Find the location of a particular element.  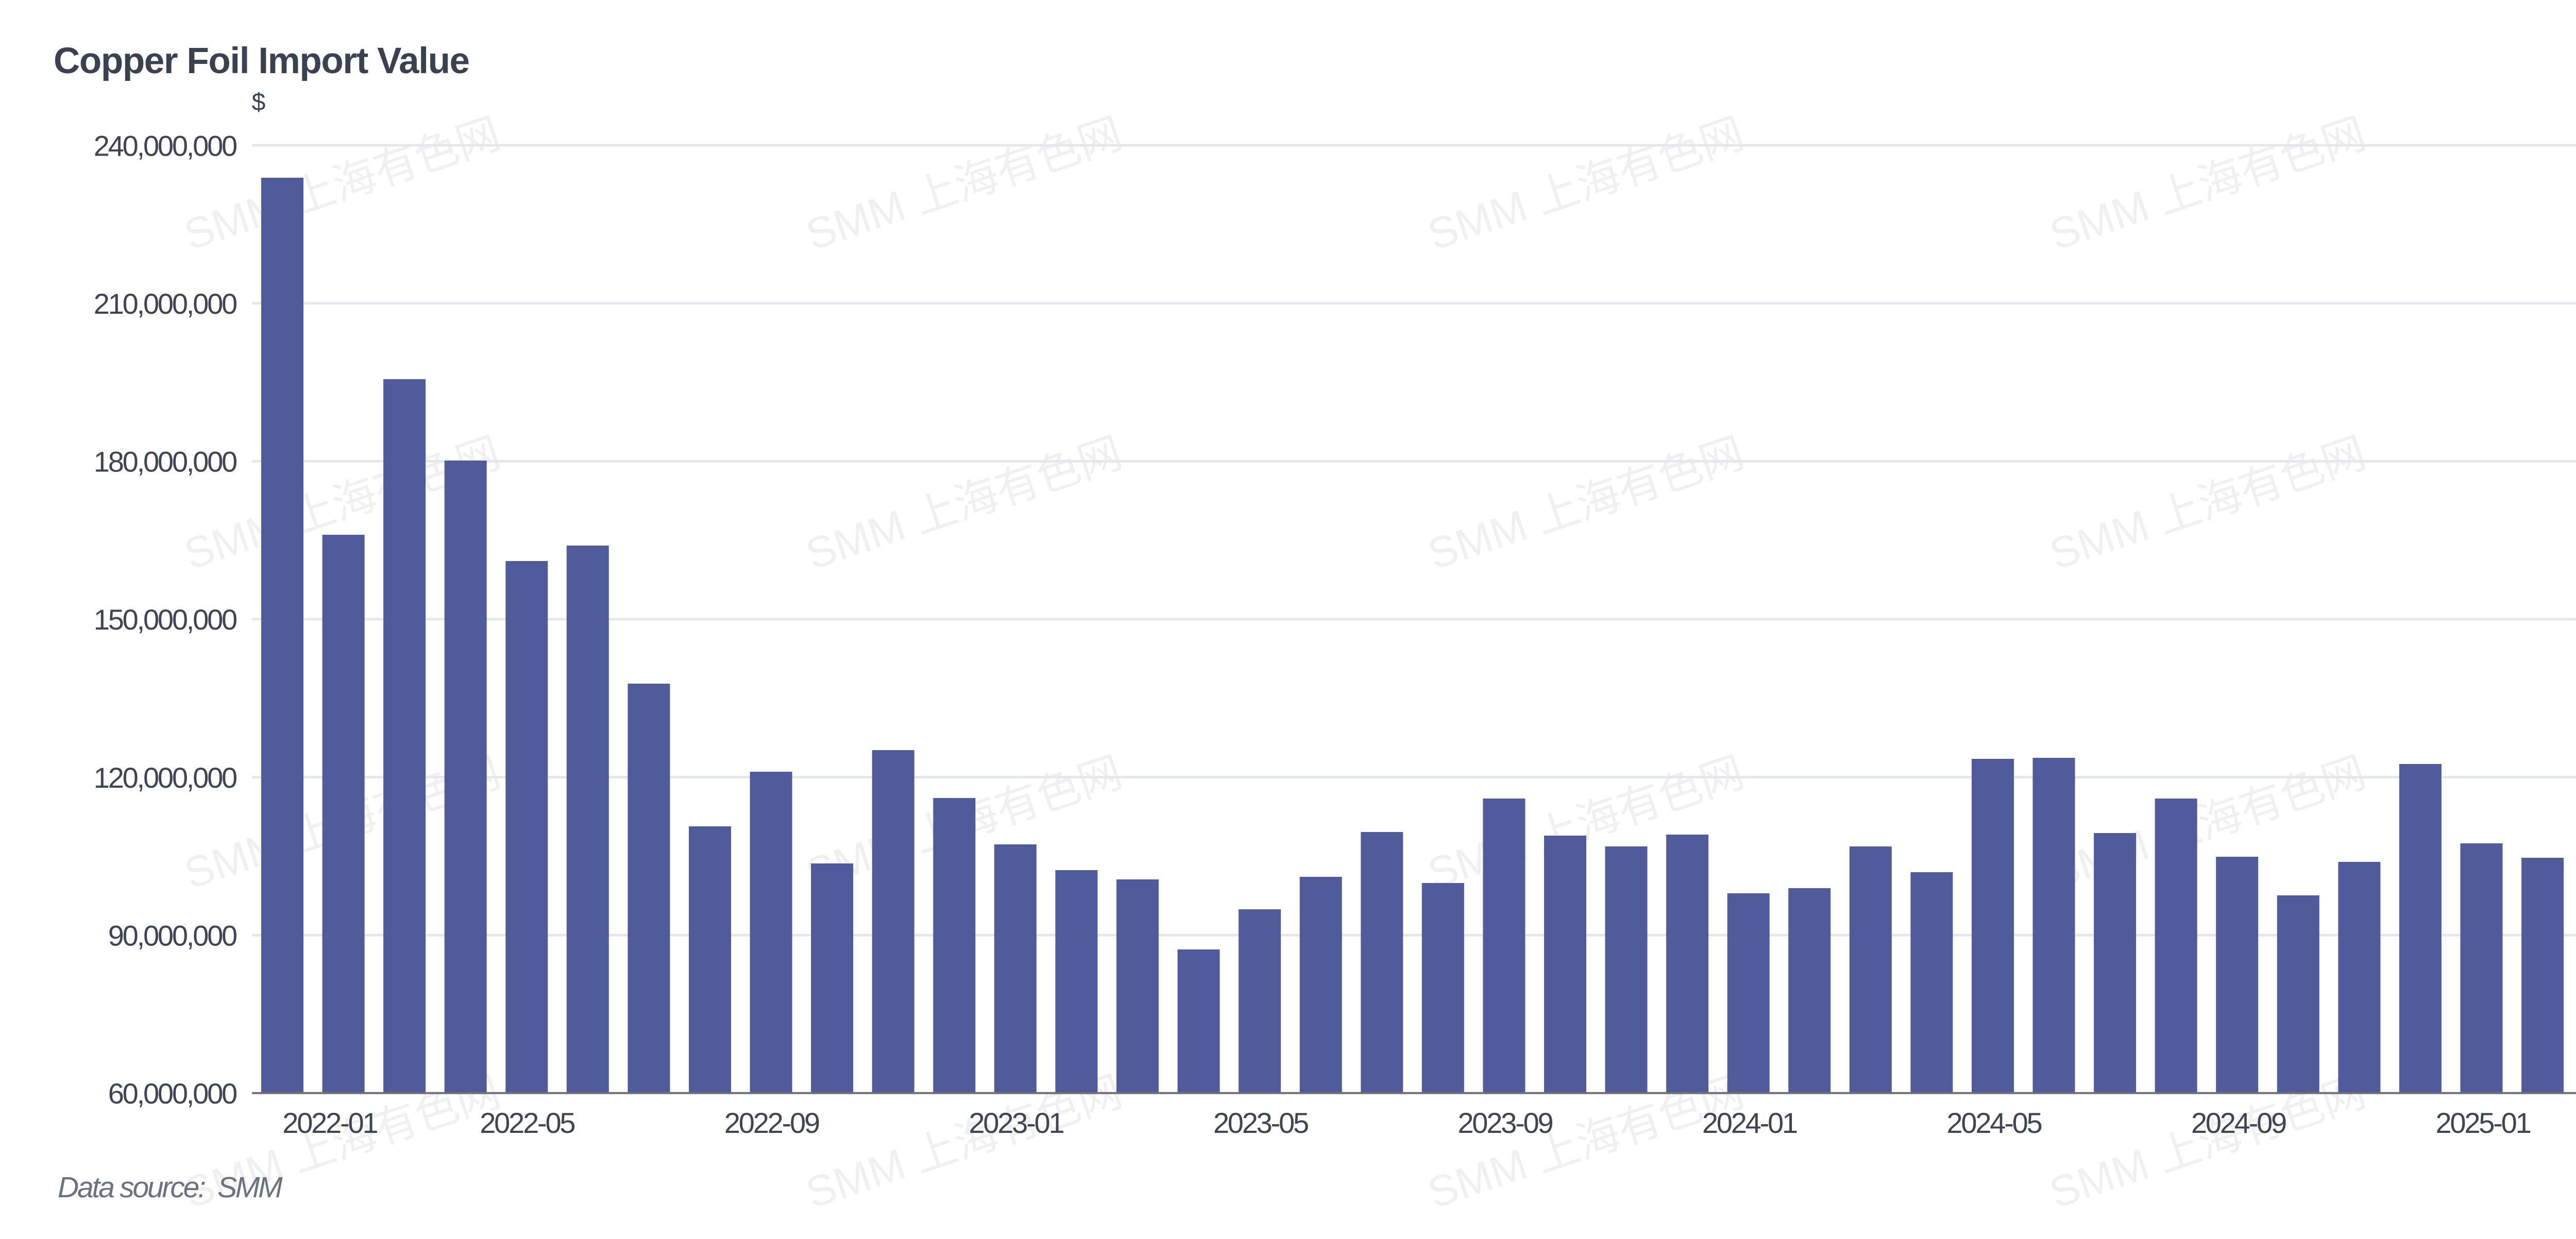

svg-text: 2024-01 is located at coordinates (1749, 1123).